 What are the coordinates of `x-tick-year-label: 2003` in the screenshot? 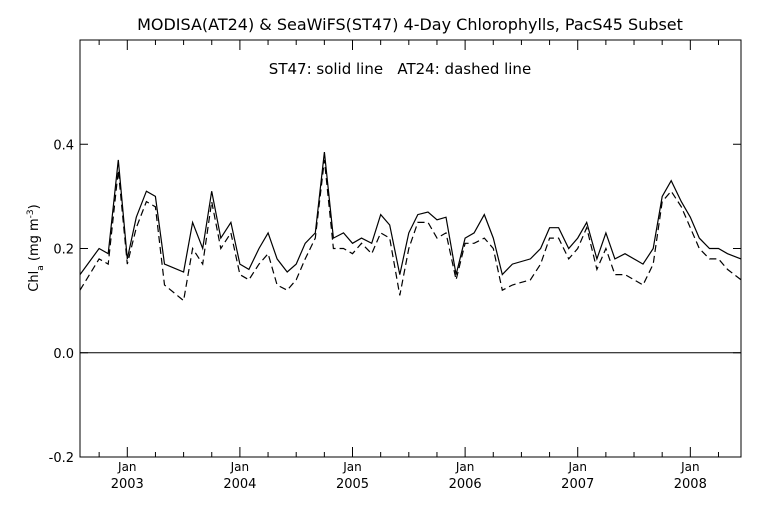 It's located at (127, 484).